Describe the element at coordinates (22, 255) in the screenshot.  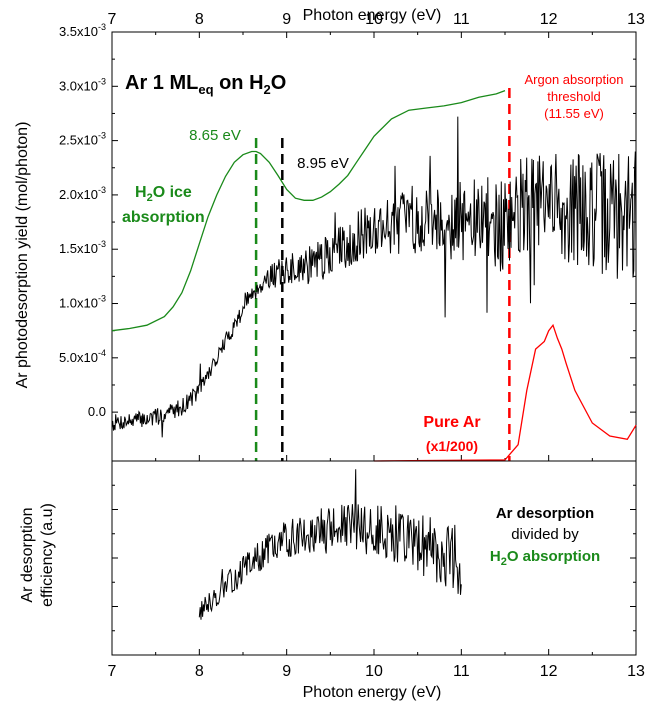
I see `top-y-axis-label: Ar photodesorption yield (mol/photon)` at that location.